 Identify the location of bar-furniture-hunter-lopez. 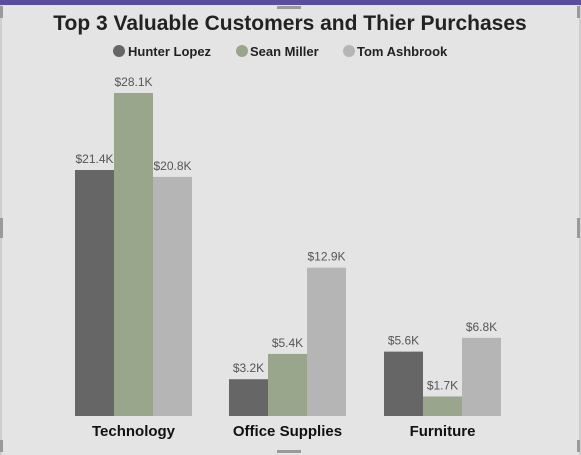
(403, 383).